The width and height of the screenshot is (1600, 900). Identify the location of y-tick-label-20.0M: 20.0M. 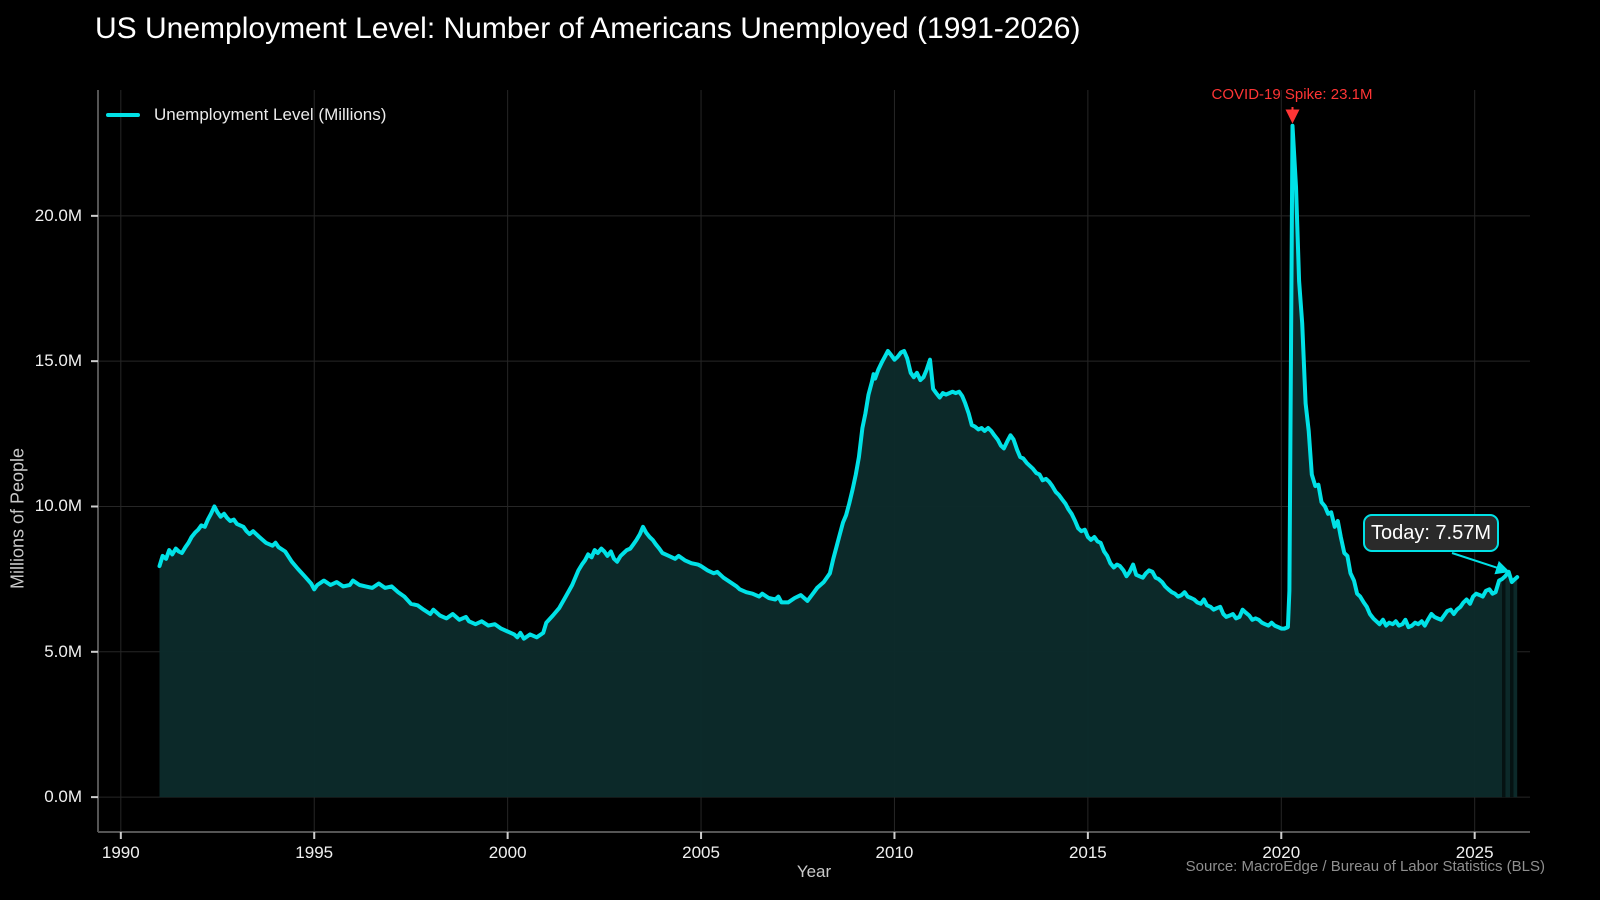
(58, 215).